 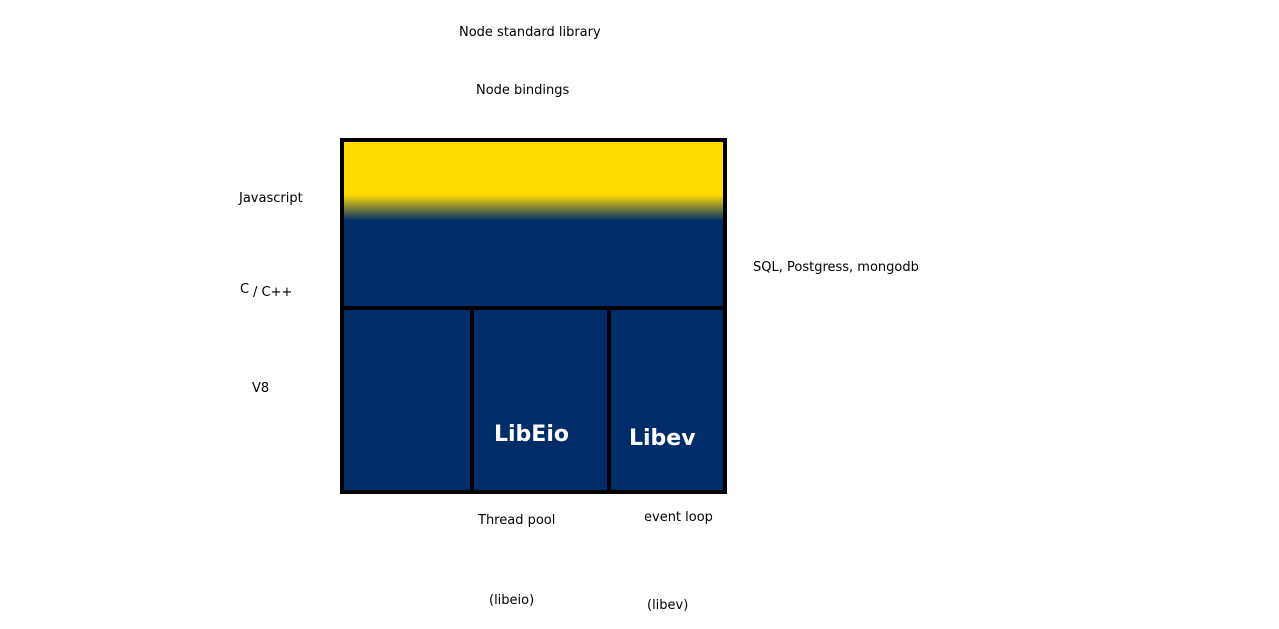 What do you see at coordinates (523, 90) in the screenshot?
I see `node-bindings-label: Node bindings` at bounding box center [523, 90].